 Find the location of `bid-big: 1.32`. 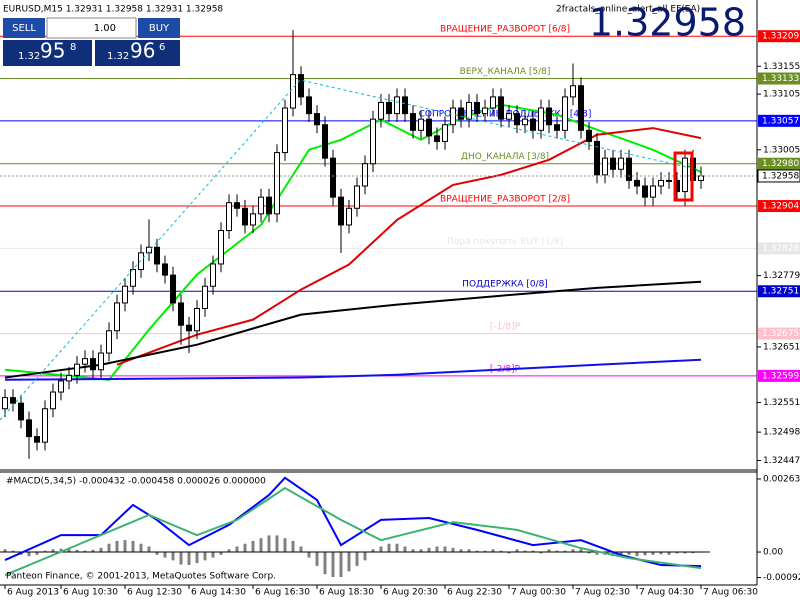

bid-big: 1.32 is located at coordinates (29, 56).